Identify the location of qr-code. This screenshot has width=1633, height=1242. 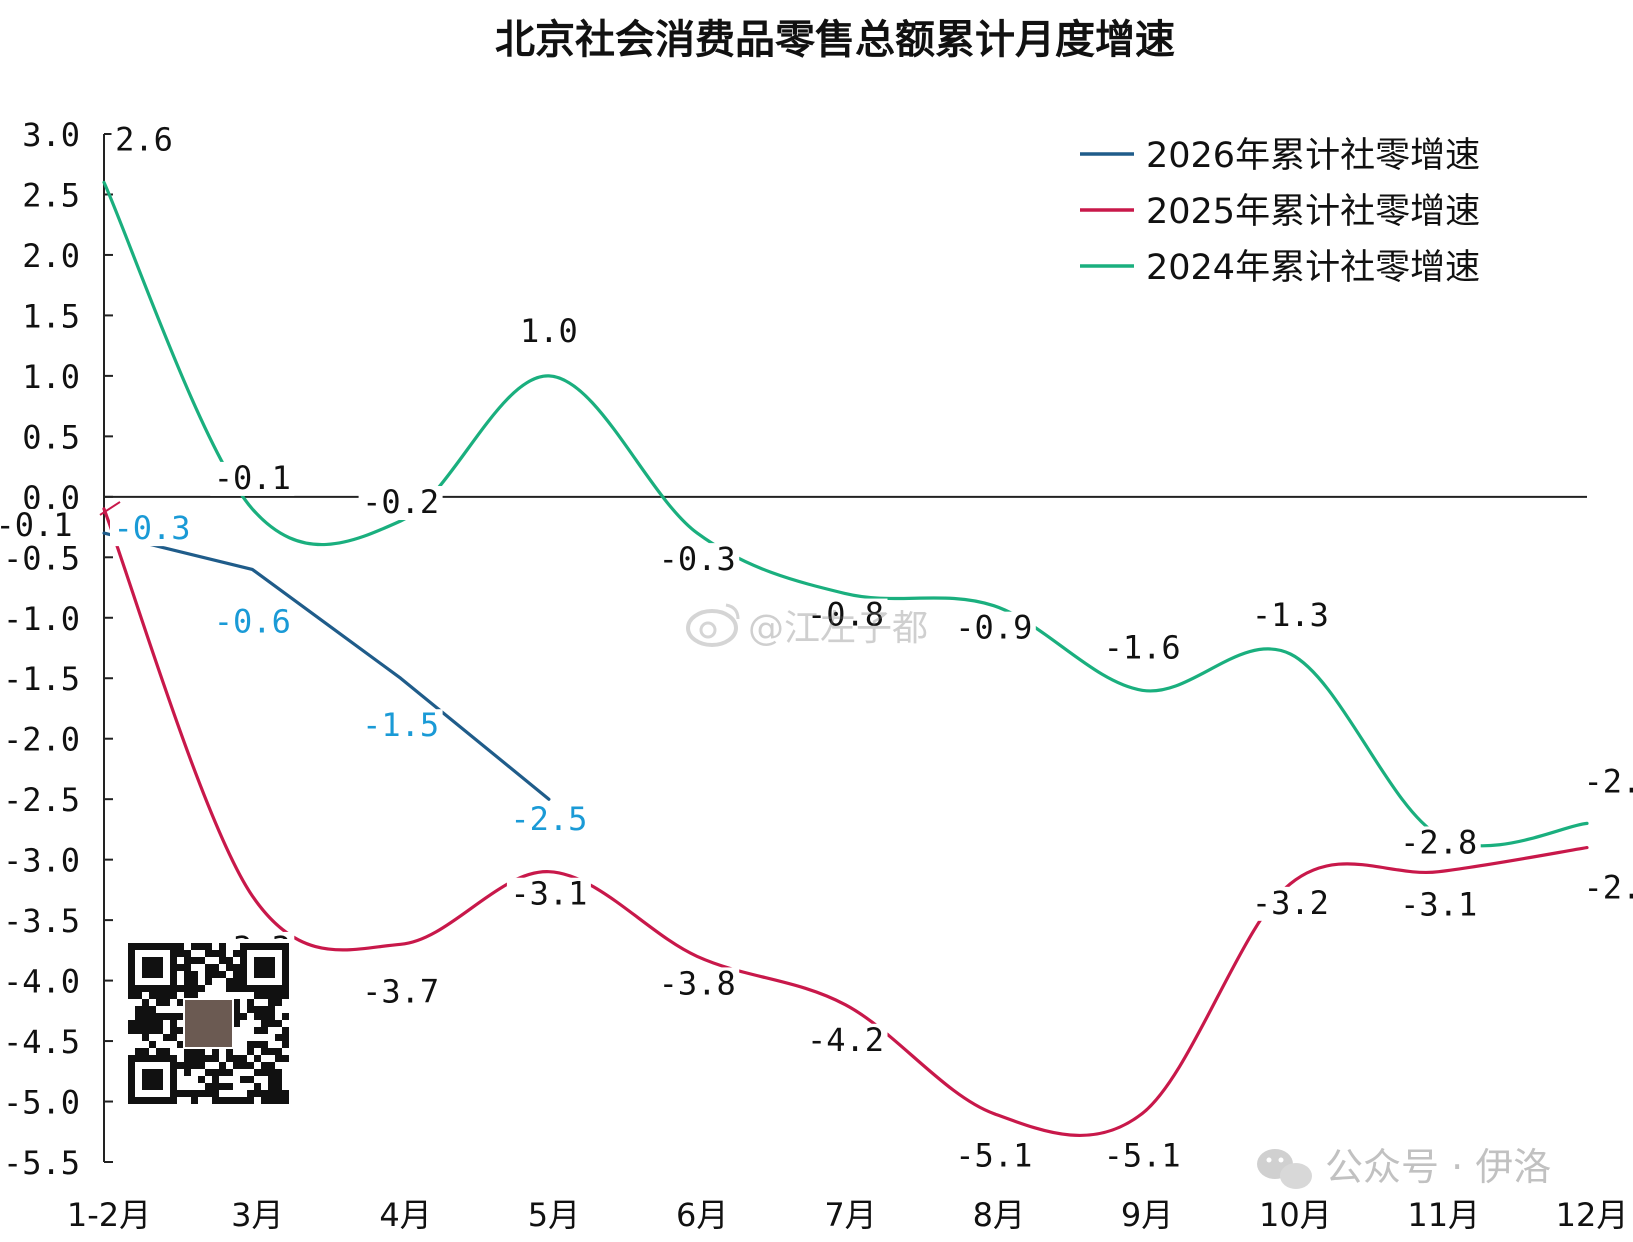
(208, 1023).